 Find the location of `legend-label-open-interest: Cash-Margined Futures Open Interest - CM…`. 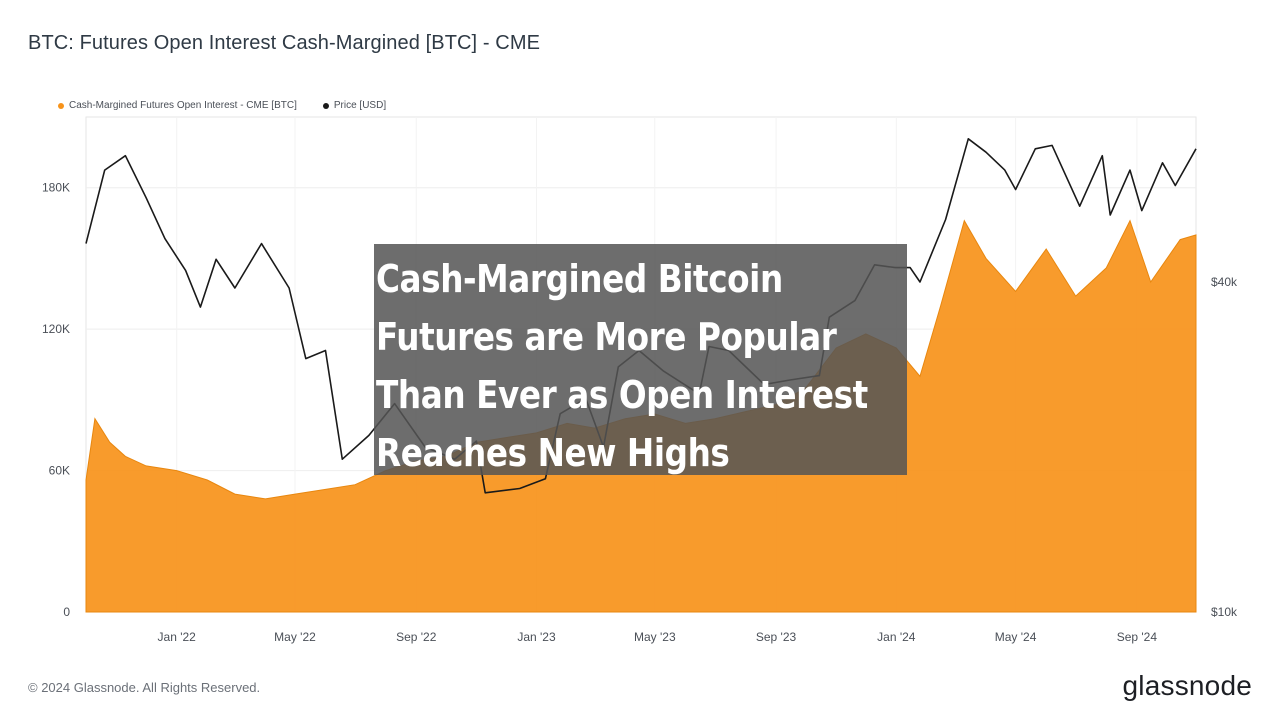

legend-label-open-interest: Cash-Margined Futures Open Interest - CM… is located at coordinates (183, 105).